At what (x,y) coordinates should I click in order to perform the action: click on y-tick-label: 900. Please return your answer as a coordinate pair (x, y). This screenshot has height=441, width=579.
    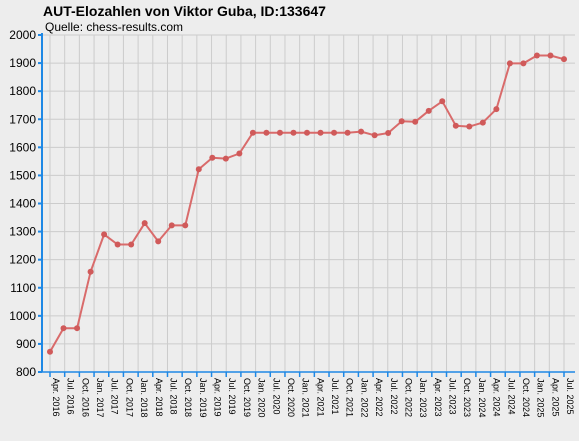
    Looking at the image, I should click on (26, 344).